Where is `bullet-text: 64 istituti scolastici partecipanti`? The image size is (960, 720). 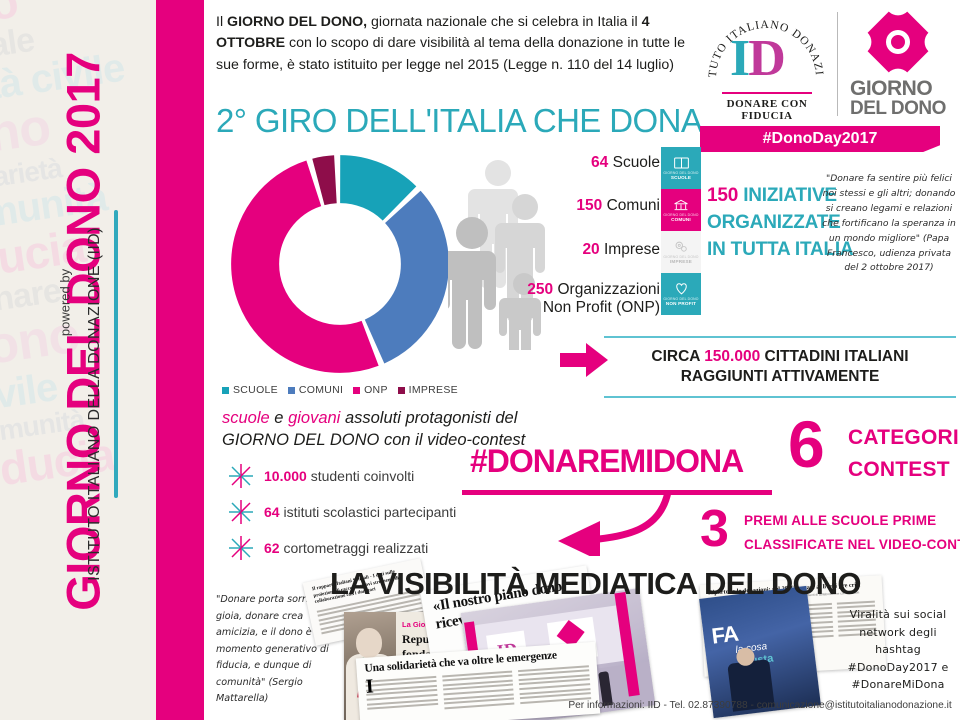 bullet-text: 64 istituti scolastici partecipanti is located at coordinates (360, 512).